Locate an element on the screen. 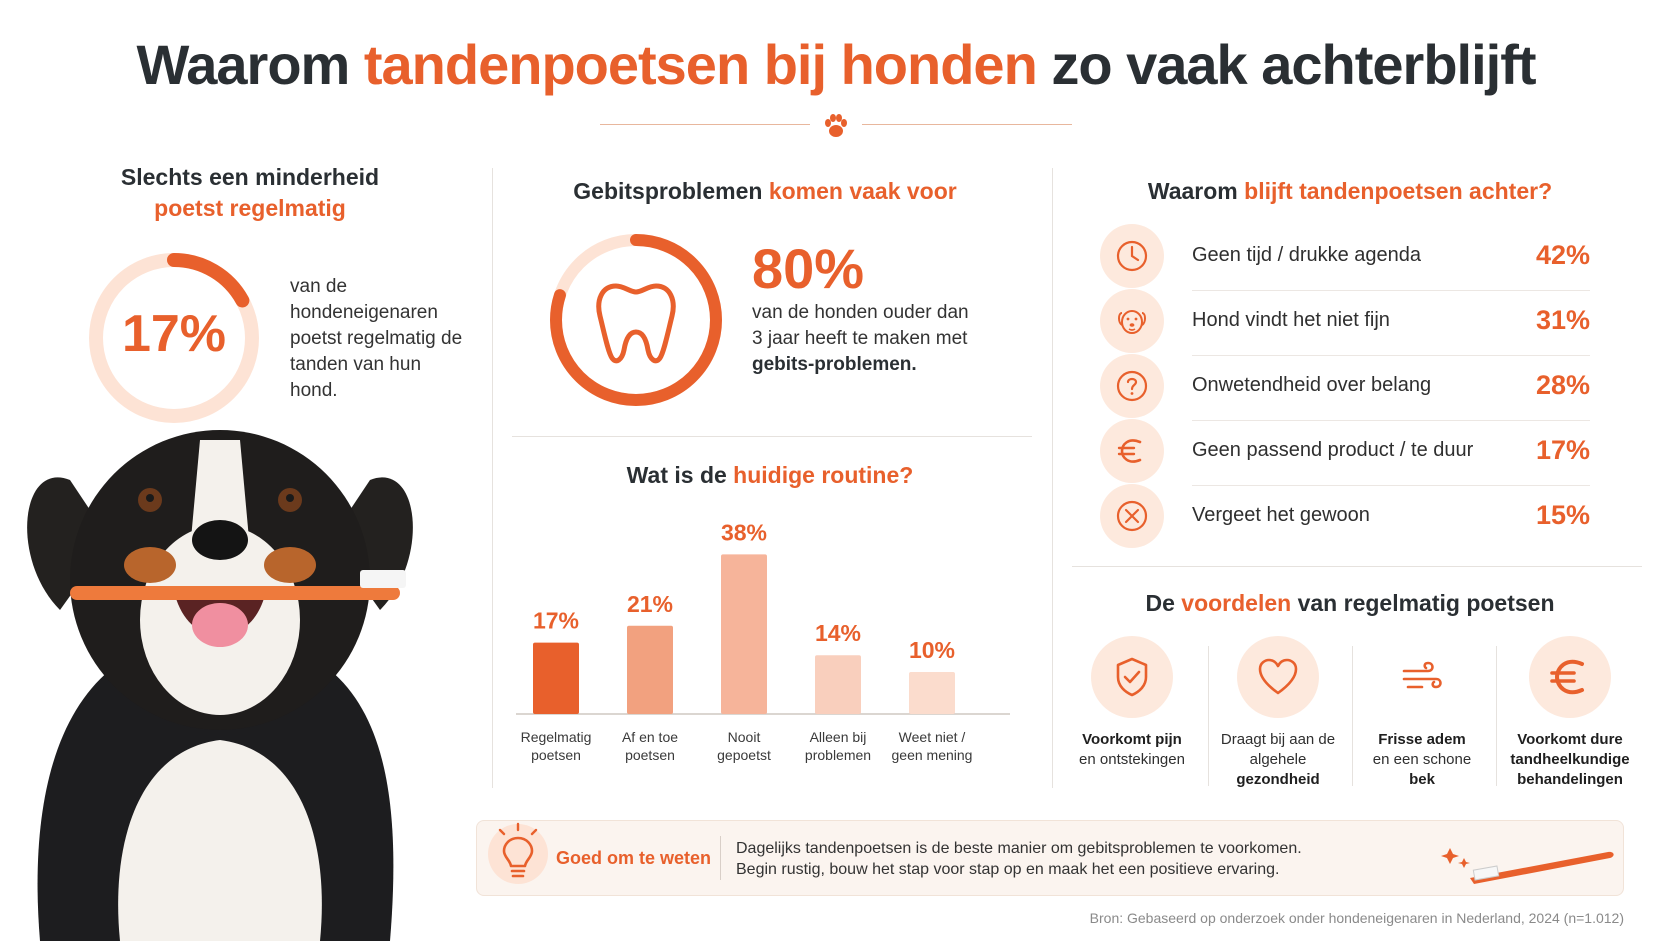  category-label: Af en toe is located at coordinates (650, 737).